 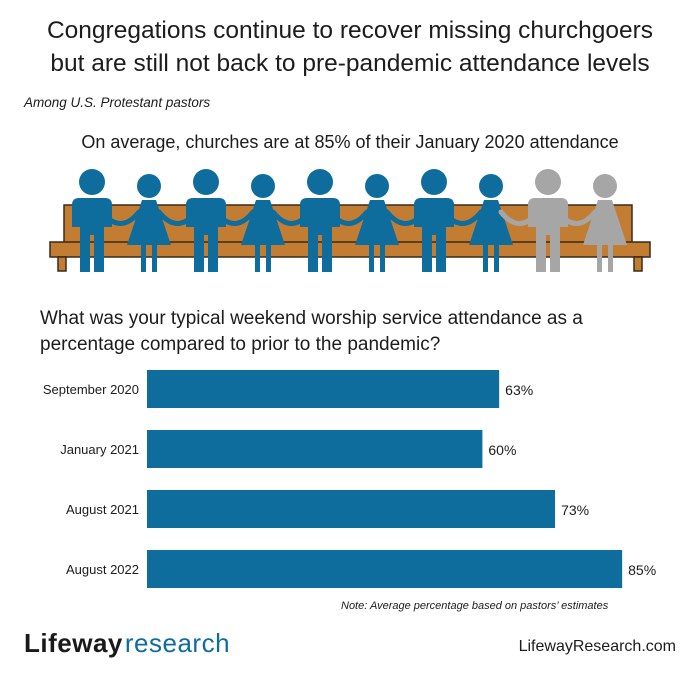 What do you see at coordinates (102, 509) in the screenshot?
I see `category-label: August 2021` at bounding box center [102, 509].